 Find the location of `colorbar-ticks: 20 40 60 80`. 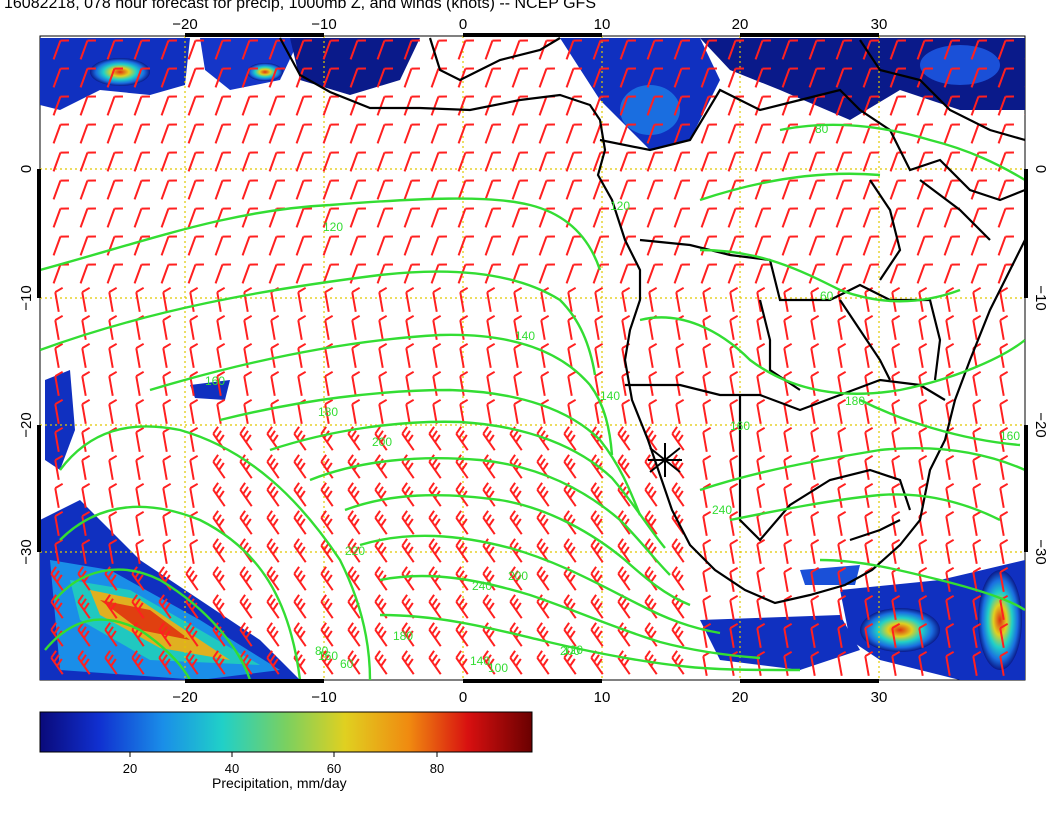

colorbar-ticks: 20 40 60 80 is located at coordinates (283, 764).